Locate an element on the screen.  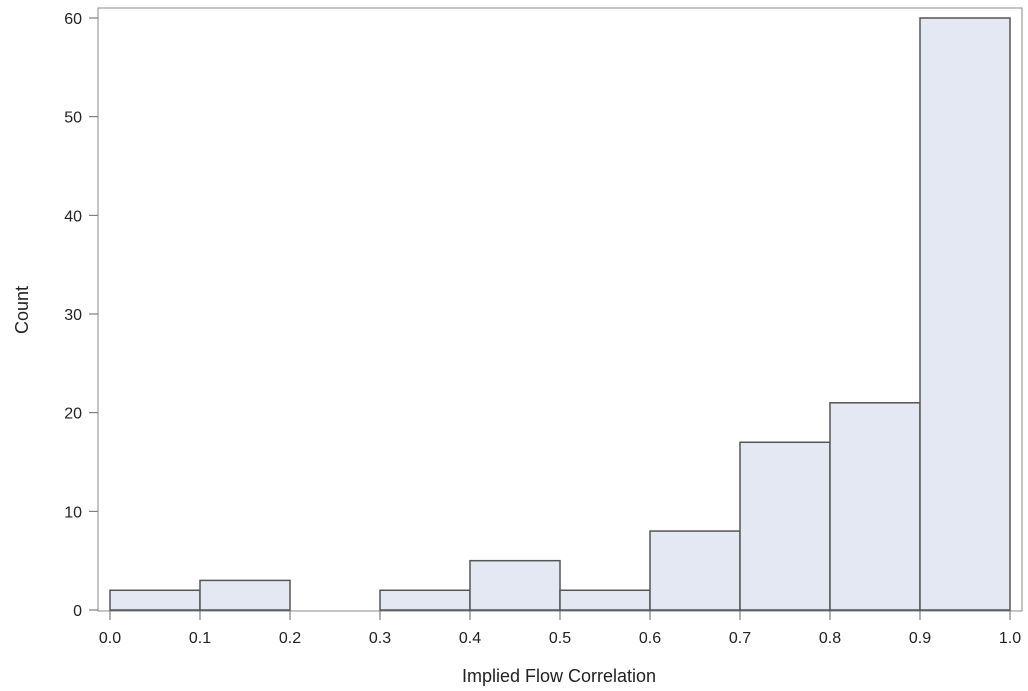
y-tick-label-5: 50 is located at coordinates (73, 118).